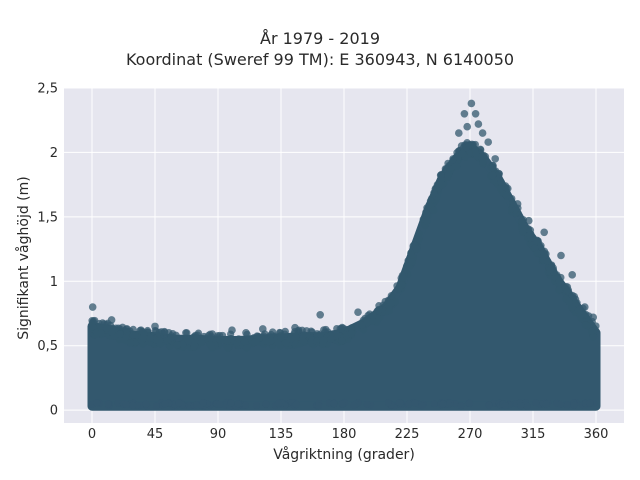 This screenshot has height=480, width=640. I want to click on y-tick-label: 1, so click(54, 282).